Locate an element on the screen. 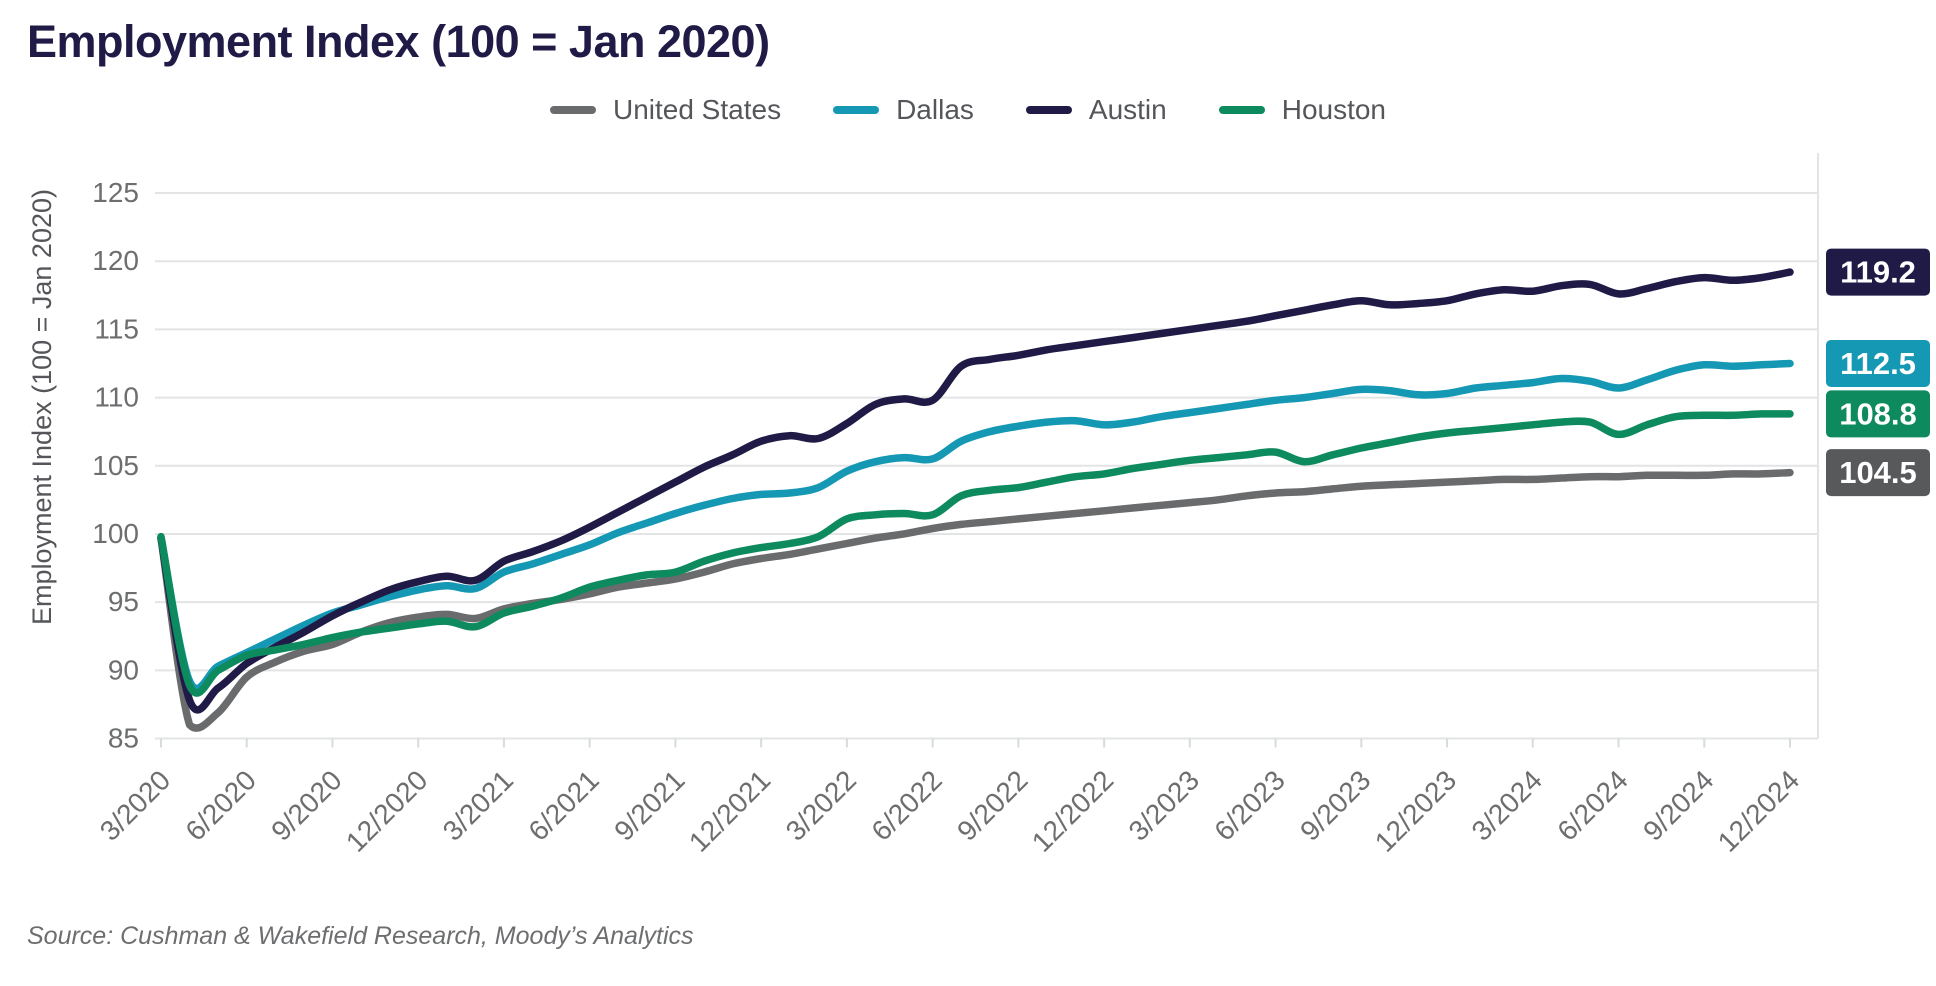 This screenshot has height=986, width=1936. svg-text: 6/2022 is located at coordinates (906, 805).